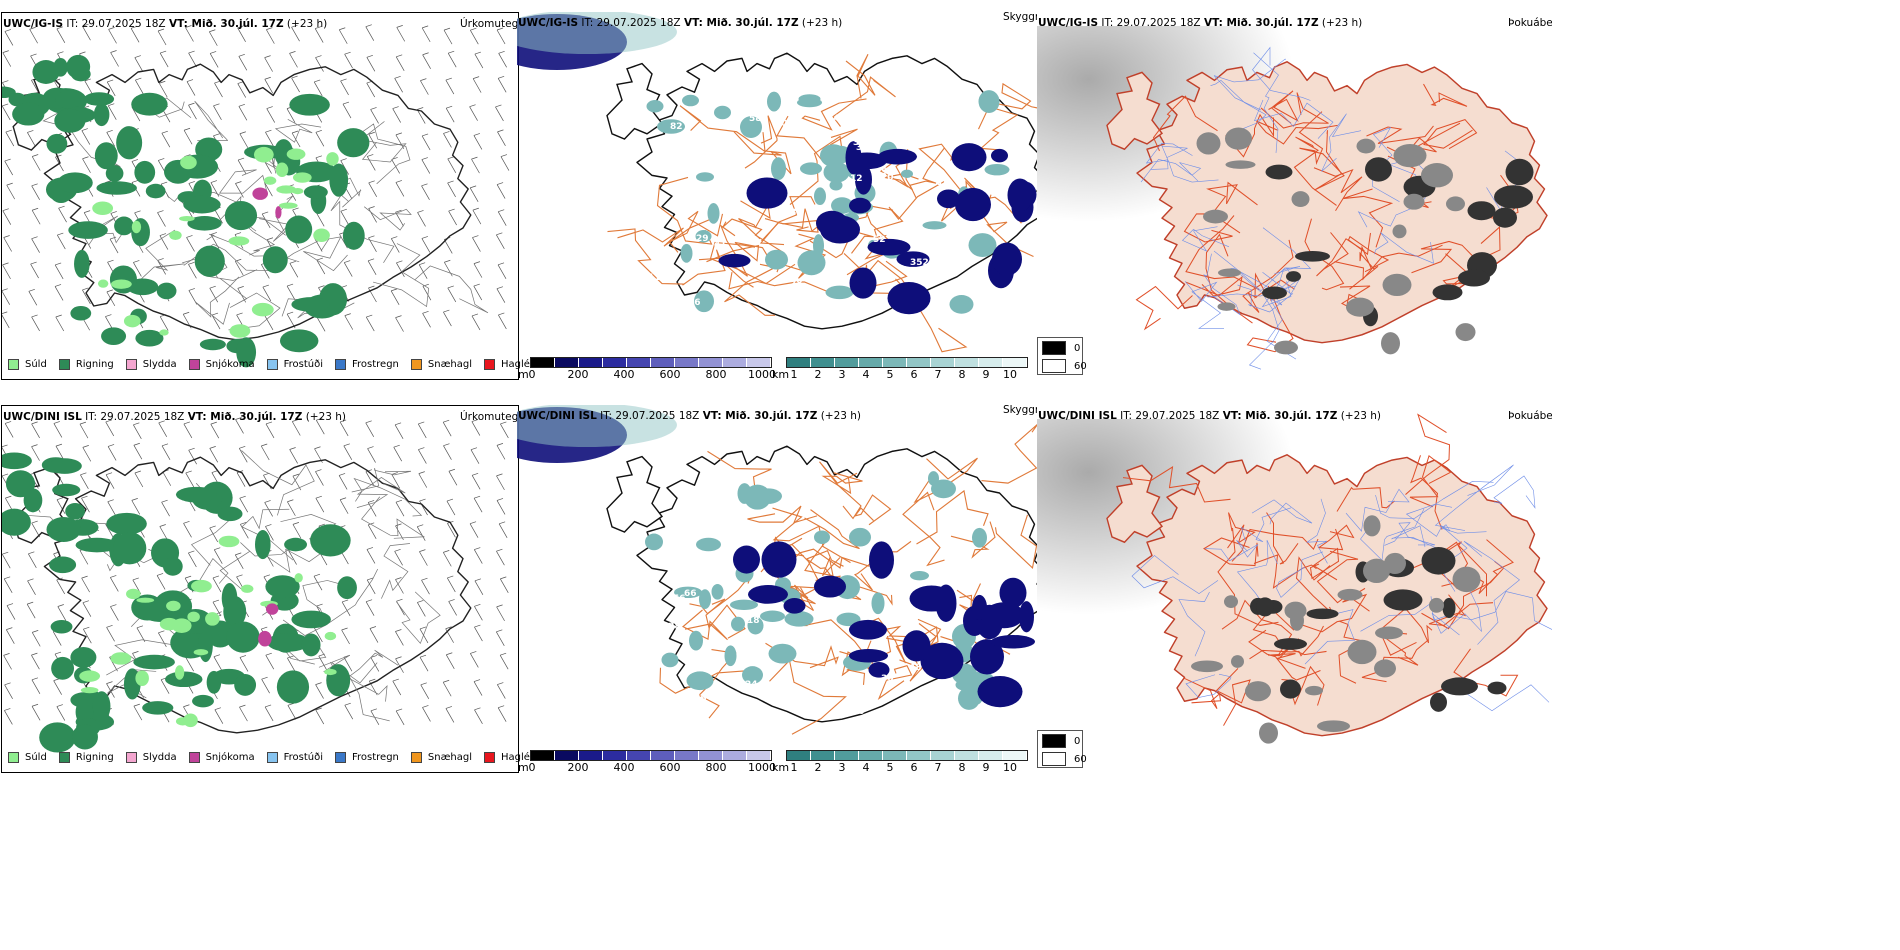  Describe the element at coordinates (904, 370) in the screenshot. I see `visibility-colorbar: km 1 2 3 4 5 6 7 8 9 10` at that location.